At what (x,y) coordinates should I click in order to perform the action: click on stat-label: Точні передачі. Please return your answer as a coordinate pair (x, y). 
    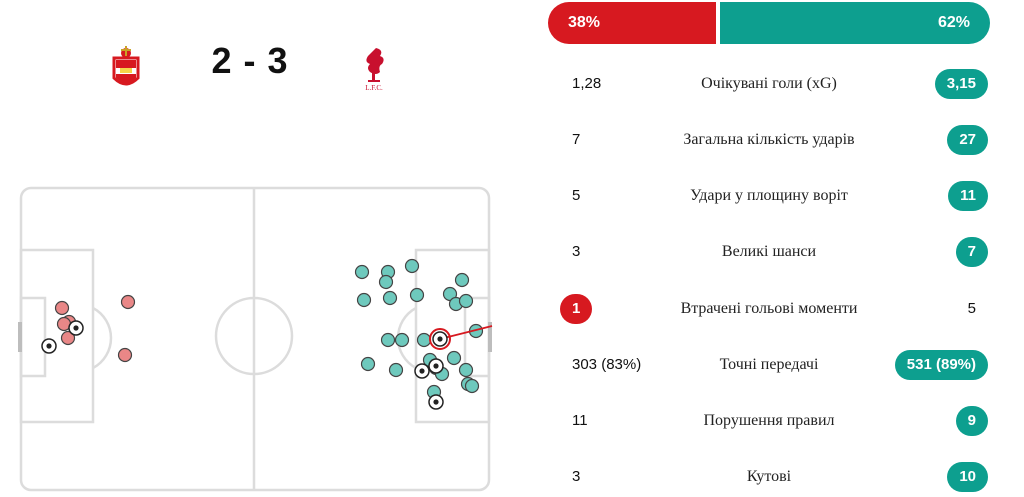
    Looking at the image, I should click on (769, 364).